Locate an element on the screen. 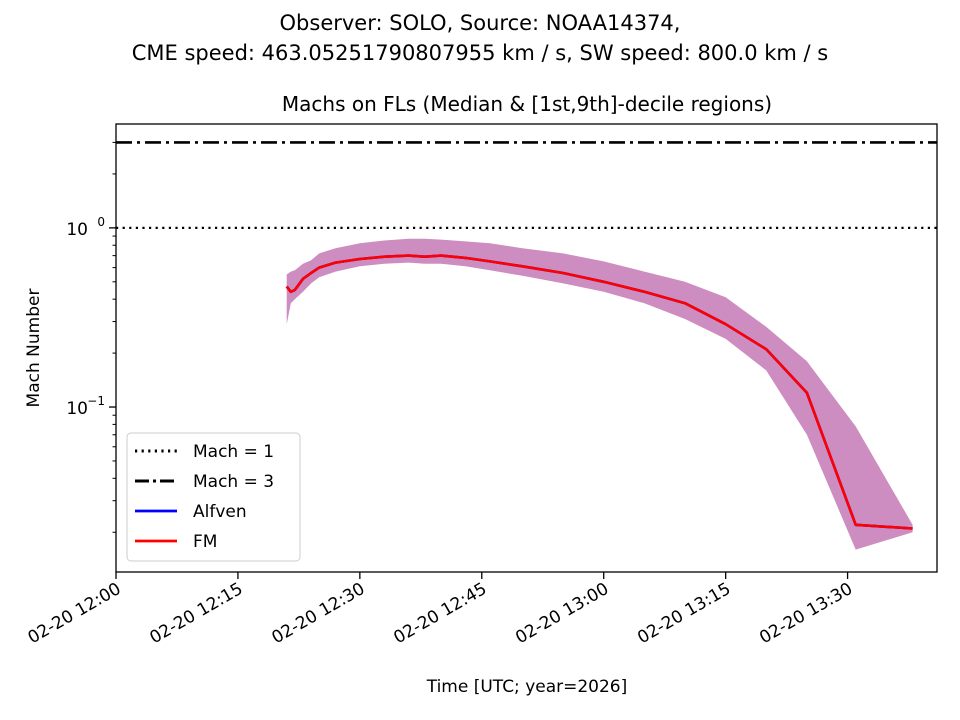 This screenshot has height=720, width=960. y-tick-exponent: 0 is located at coordinates (101, 222).